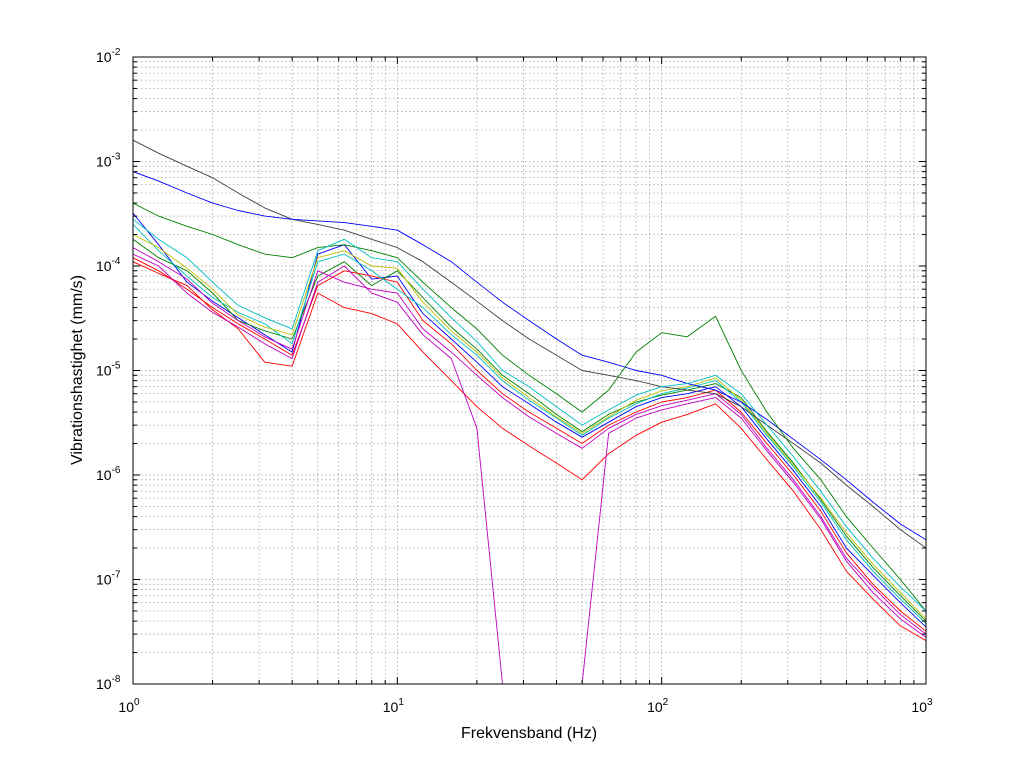 Image resolution: width=1024 pixels, height=768 pixels. I want to click on x-tick-label: 10³, so click(922, 706).